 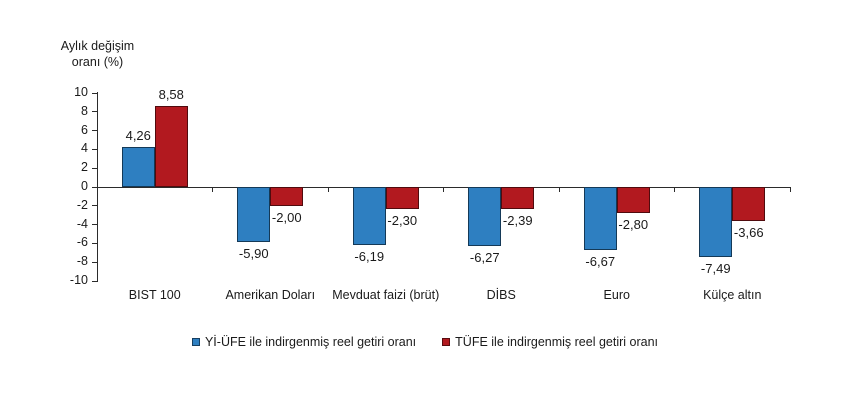 What do you see at coordinates (84, 148) in the screenshot?
I see `y-axis-tick-label: 4` at bounding box center [84, 148].